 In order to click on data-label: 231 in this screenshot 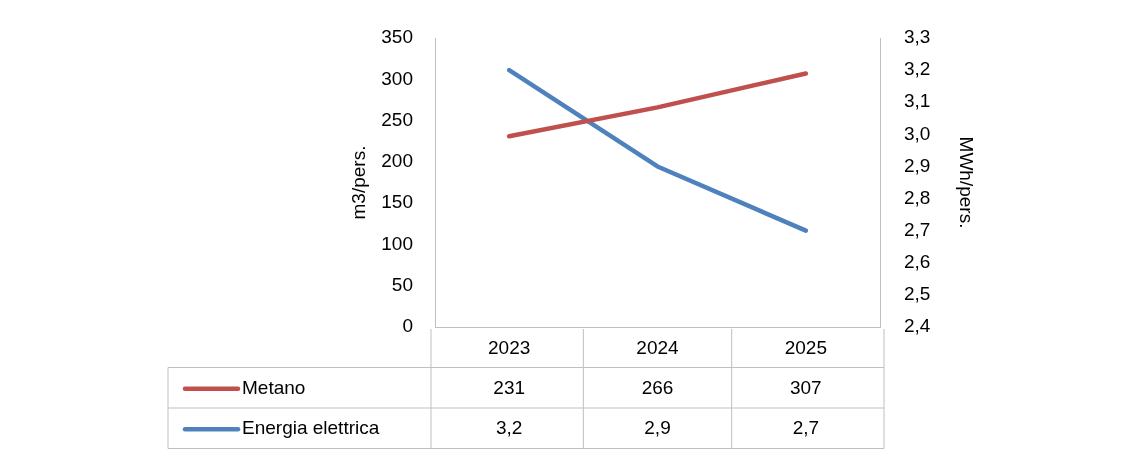, I will do `click(509, 387)`.